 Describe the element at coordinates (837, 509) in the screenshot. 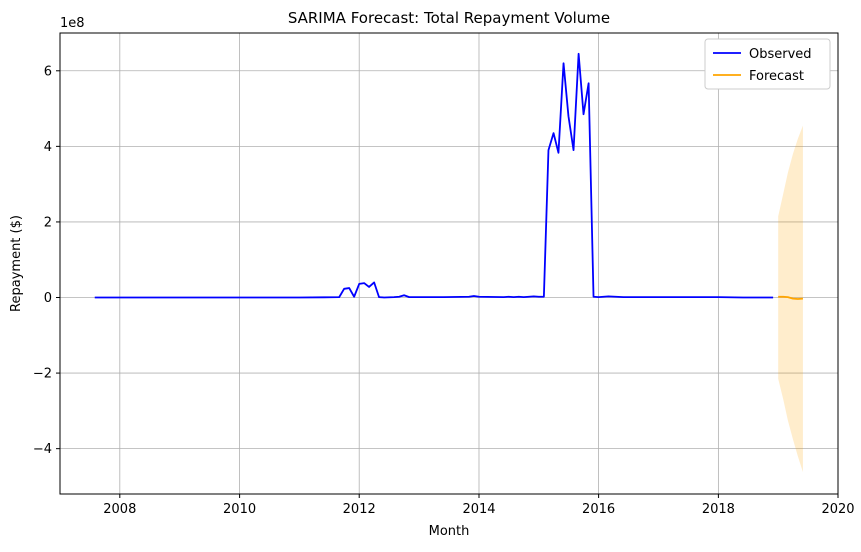

I see `x-tick-label: 2020` at that location.